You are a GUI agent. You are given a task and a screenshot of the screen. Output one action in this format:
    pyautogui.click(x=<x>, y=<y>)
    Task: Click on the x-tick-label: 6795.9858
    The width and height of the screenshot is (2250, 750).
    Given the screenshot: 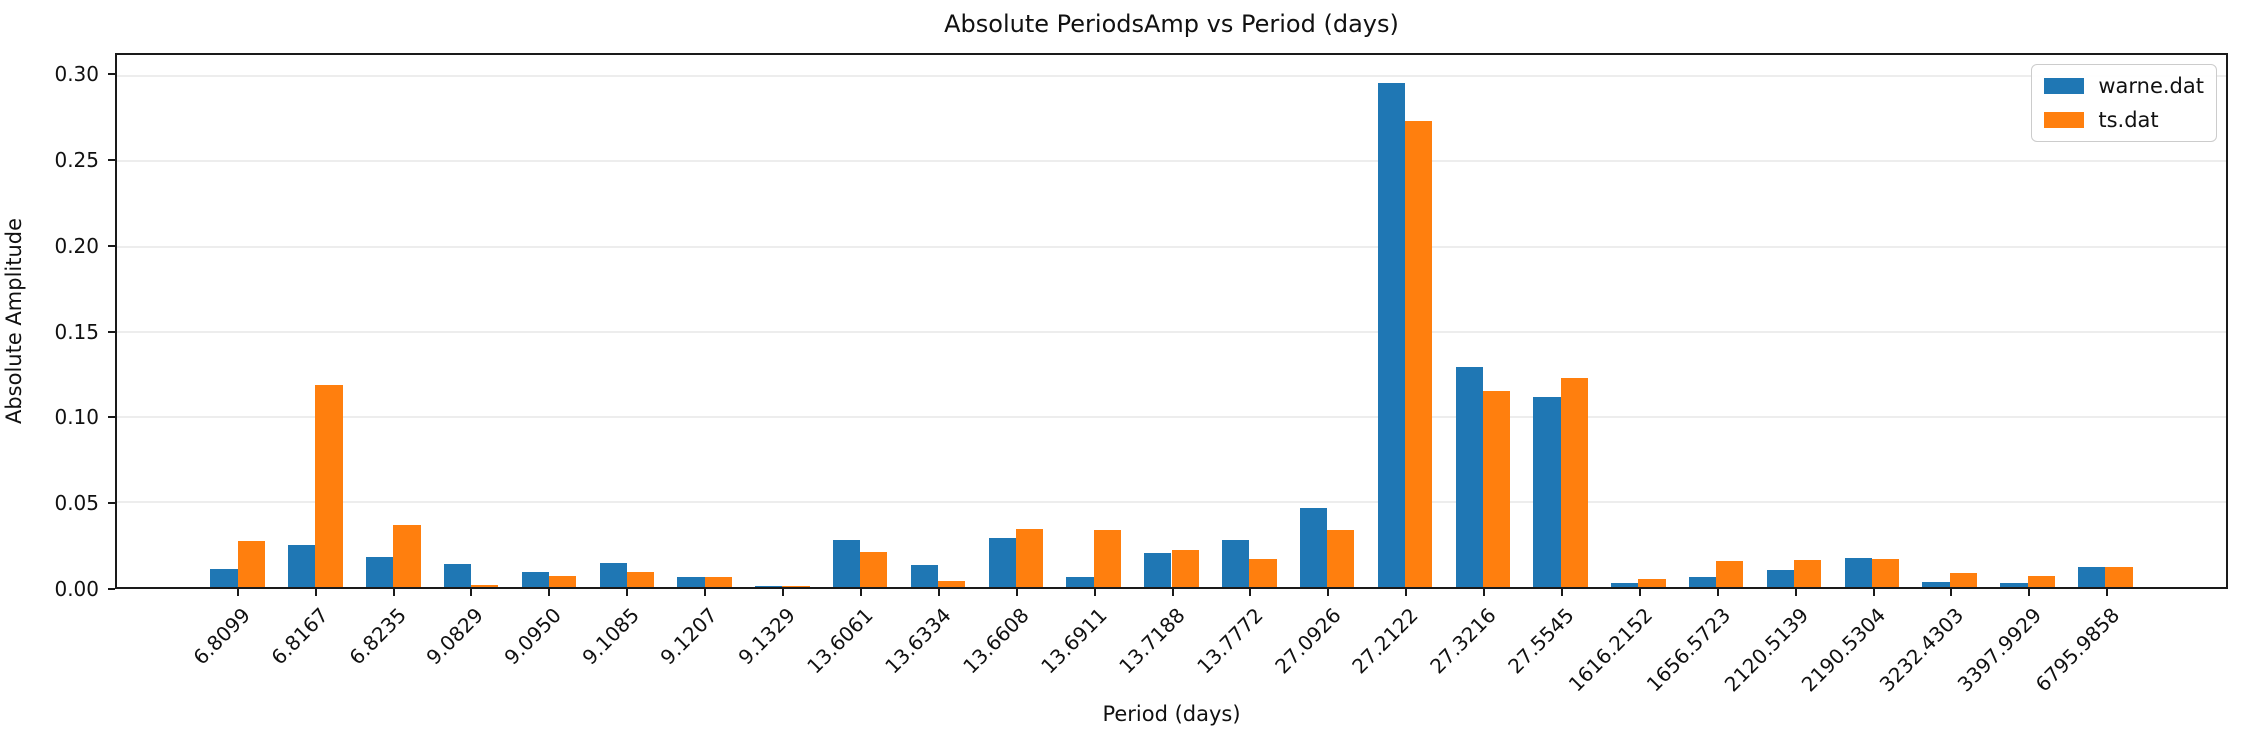 What is the action you would take?
    pyautogui.click(x=2077, y=650)
    